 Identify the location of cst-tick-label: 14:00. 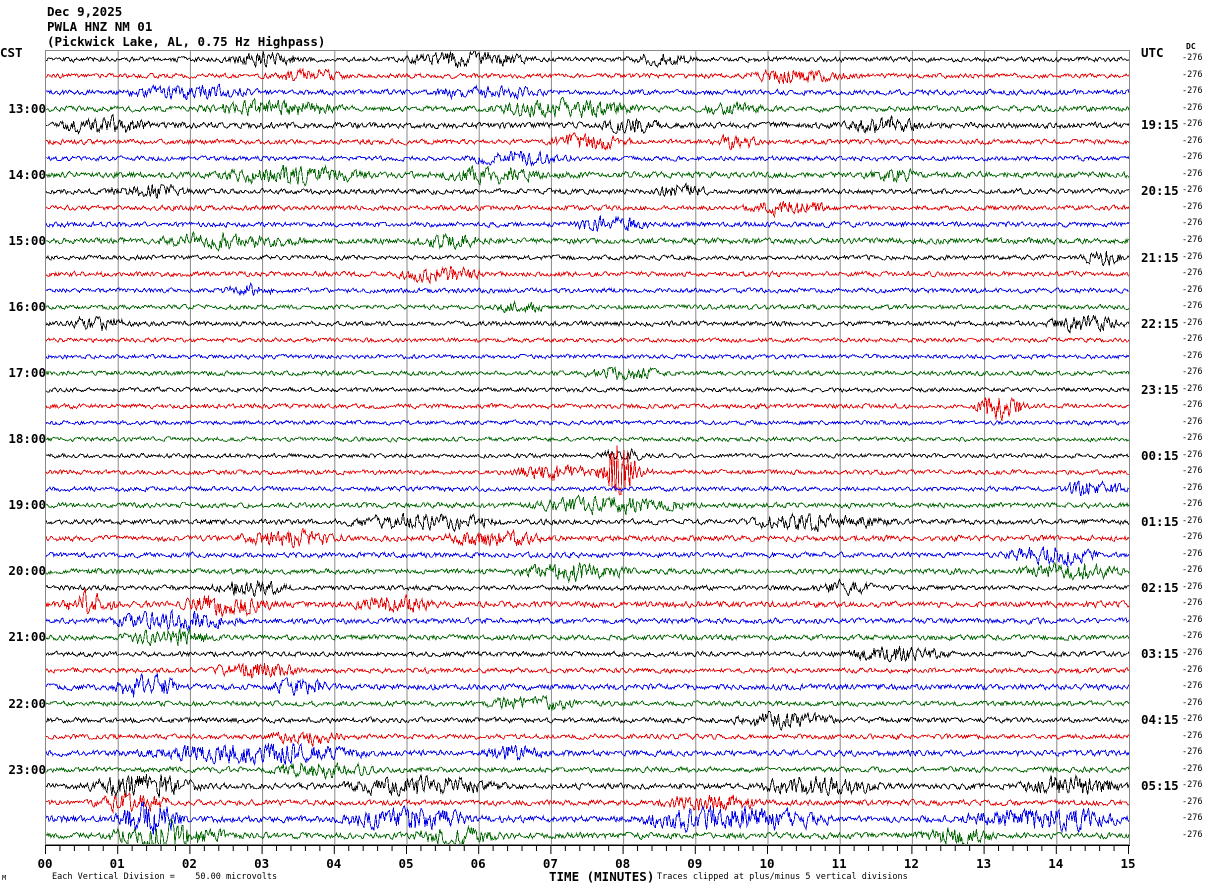
(27, 174).